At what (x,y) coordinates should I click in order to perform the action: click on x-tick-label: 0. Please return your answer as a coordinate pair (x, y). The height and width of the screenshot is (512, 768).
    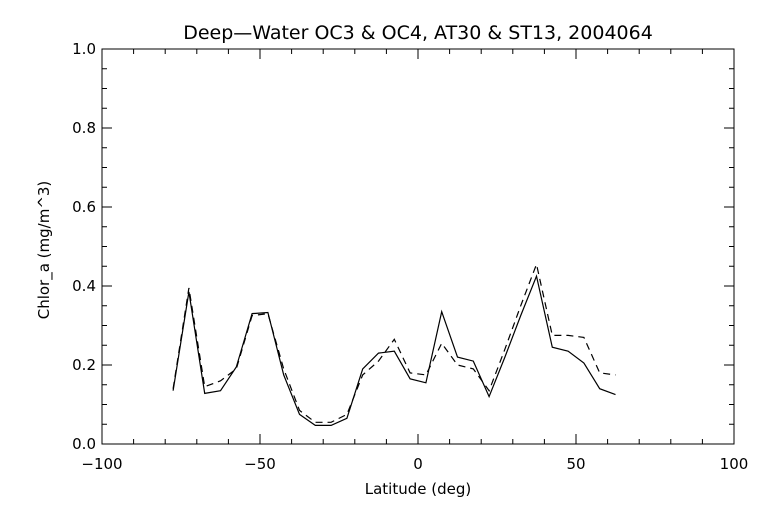
    Looking at the image, I should click on (418, 464).